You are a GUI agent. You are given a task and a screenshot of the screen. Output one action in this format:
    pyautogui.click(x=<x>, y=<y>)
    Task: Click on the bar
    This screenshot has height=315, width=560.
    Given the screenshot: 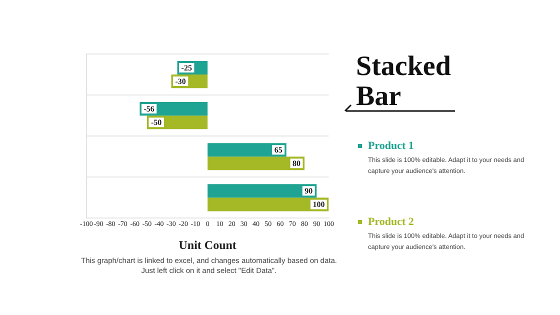 What is the action you would take?
    pyautogui.click(x=262, y=191)
    